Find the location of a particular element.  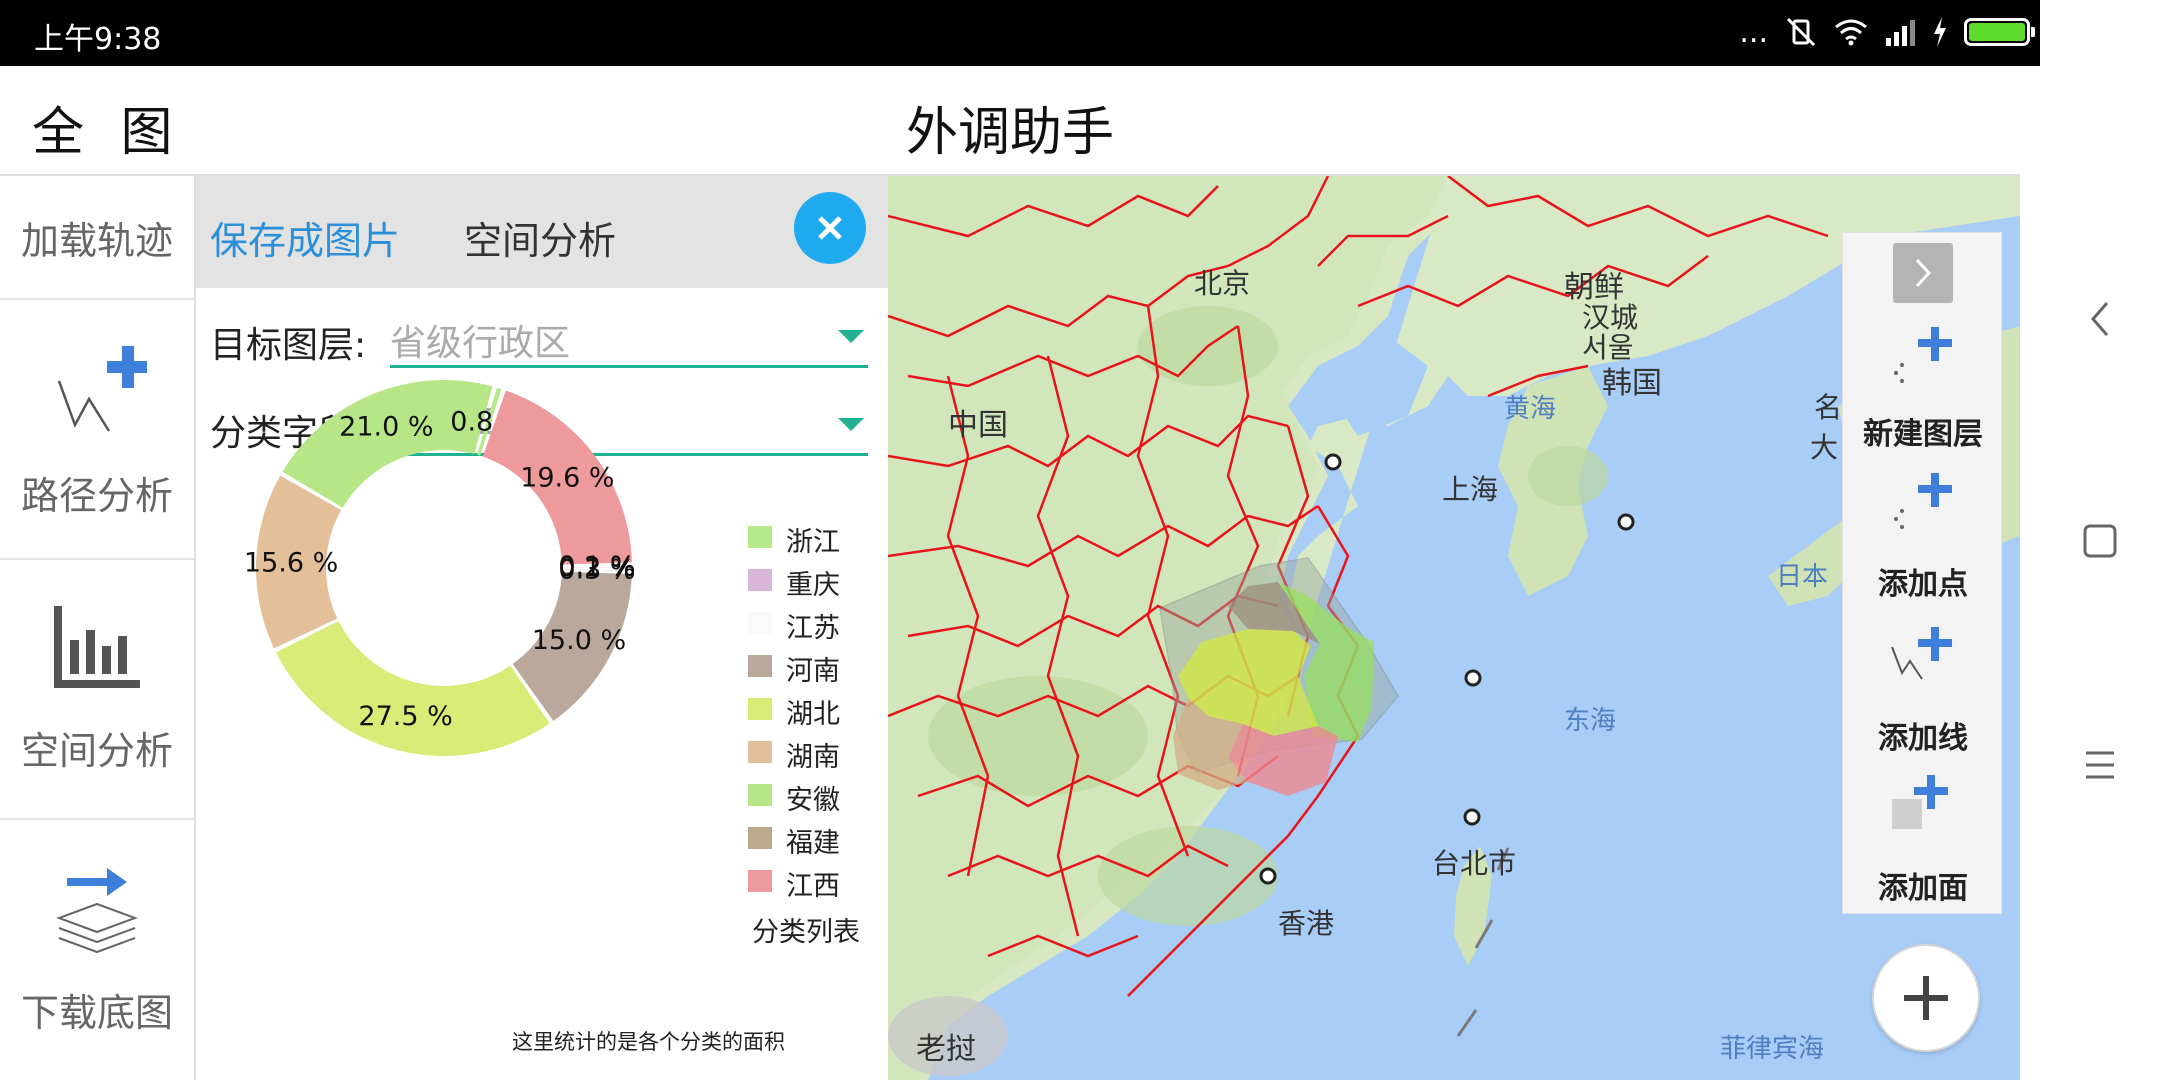

plus-icon is located at coordinates (1926, 998).